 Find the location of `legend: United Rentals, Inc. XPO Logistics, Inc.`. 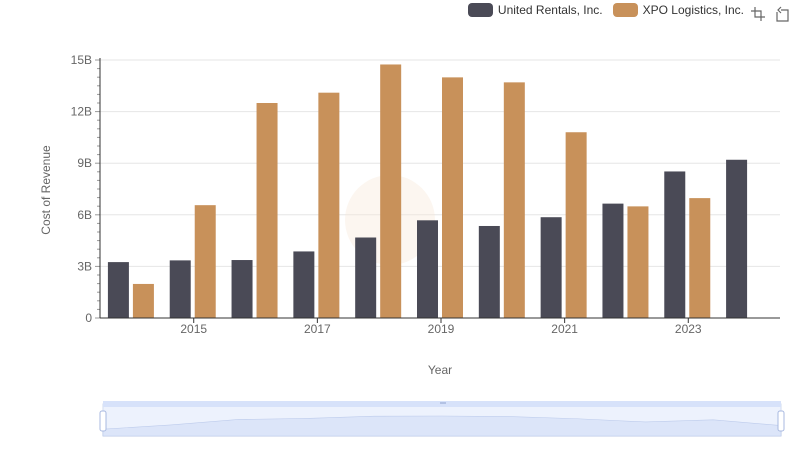

legend: United Rentals, Inc. XPO Logistics, Inc. is located at coordinates (605, 10).